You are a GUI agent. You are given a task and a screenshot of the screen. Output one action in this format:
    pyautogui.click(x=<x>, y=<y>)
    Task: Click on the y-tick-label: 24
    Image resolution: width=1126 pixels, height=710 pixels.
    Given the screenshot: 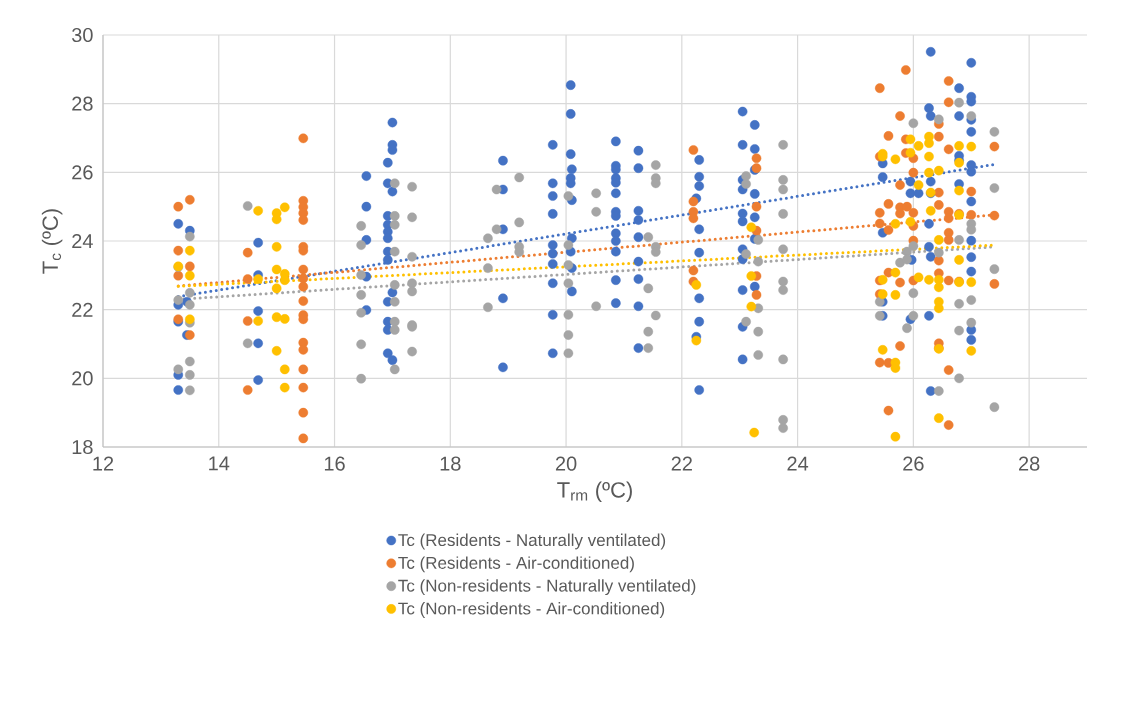 What is the action you would take?
    pyautogui.click(x=82, y=241)
    